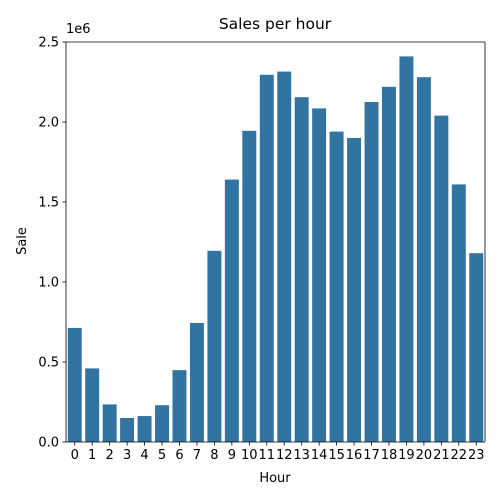 Image resolution: width=500 pixels, height=500 pixels. Describe the element at coordinates (22, 241) in the screenshot. I see `y-axis-label: Sale` at that location.